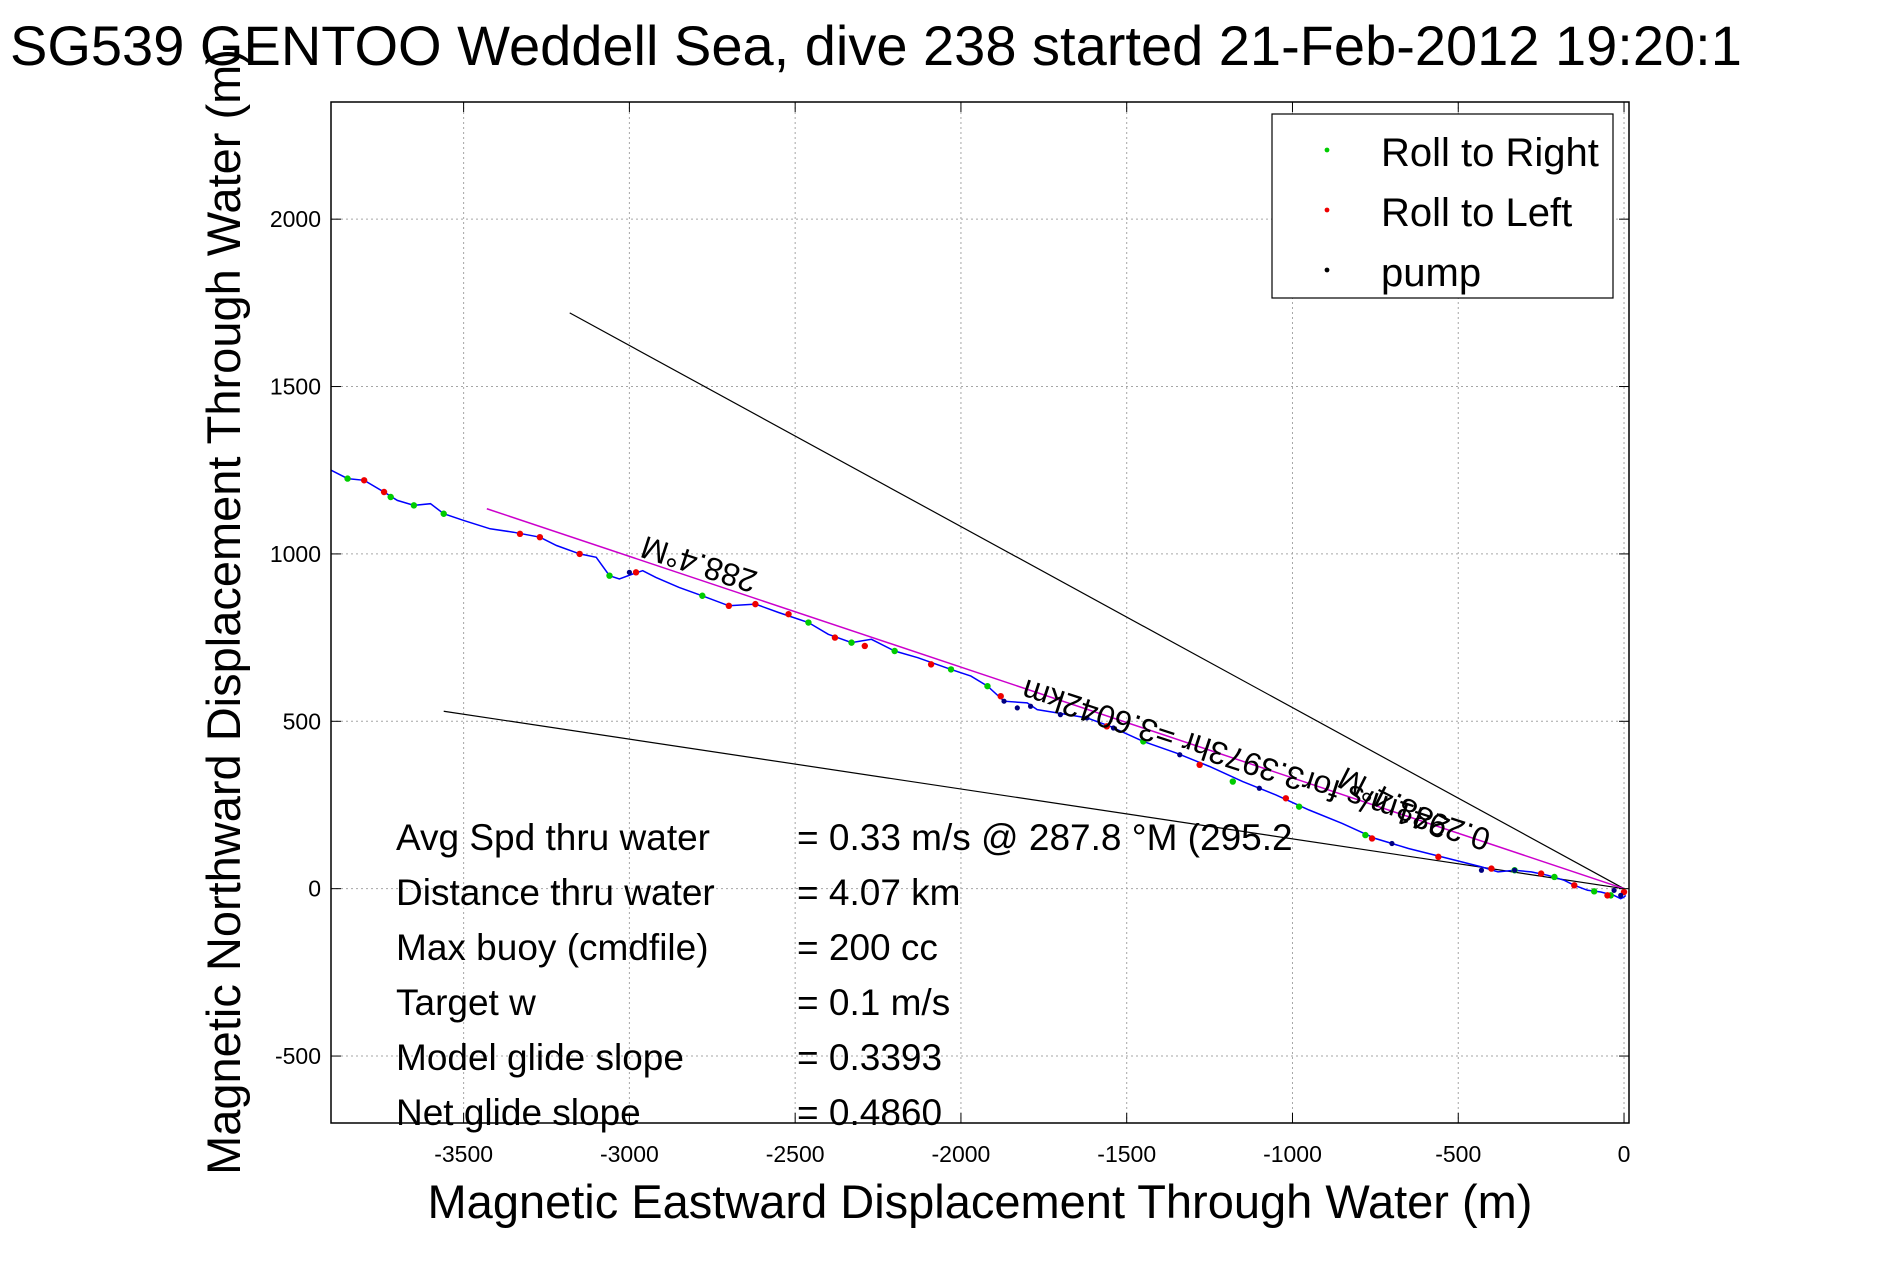  I want to click on legend: Roll to Right Roll to Left pump, so click(1442, 206).